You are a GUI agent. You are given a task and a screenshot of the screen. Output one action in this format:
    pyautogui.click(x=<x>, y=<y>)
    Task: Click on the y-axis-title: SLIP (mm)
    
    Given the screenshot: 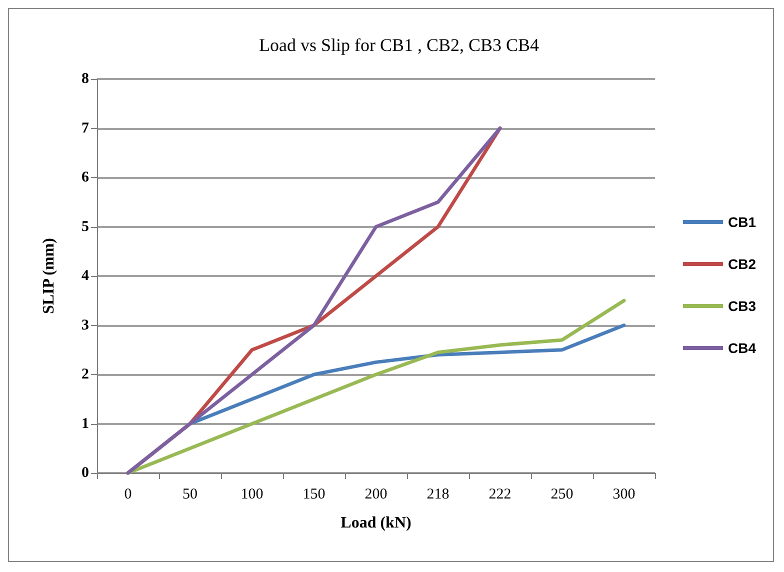 What is the action you would take?
    pyautogui.click(x=49, y=276)
    